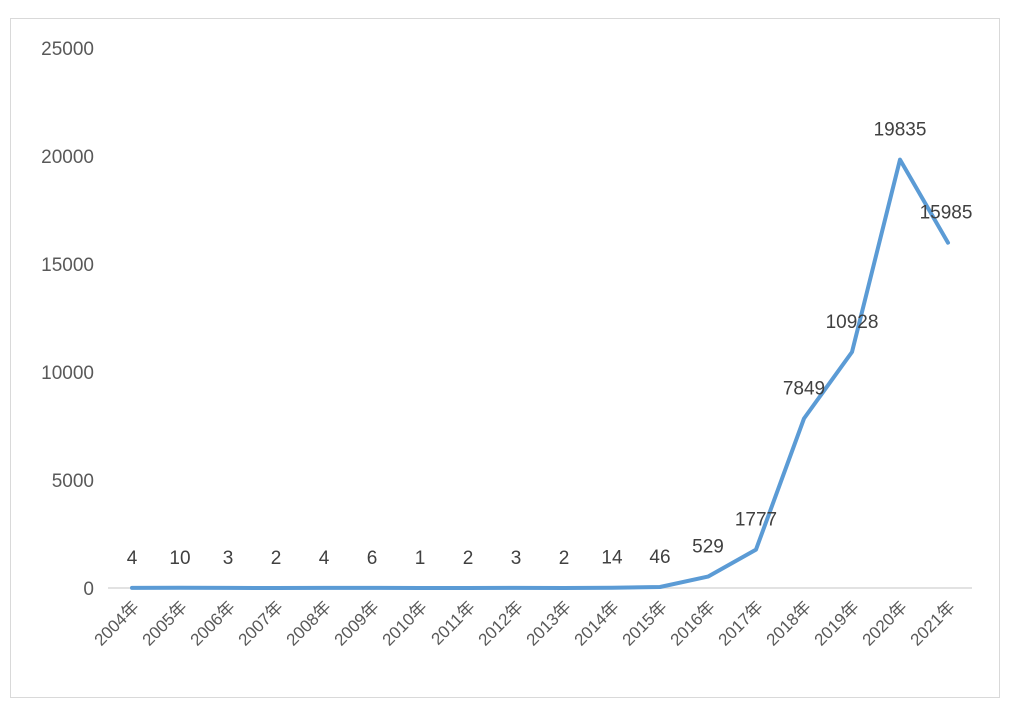 This screenshot has height=718, width=1014. What do you see at coordinates (88, 589) in the screenshot?
I see `y-tick-label: 0` at bounding box center [88, 589].